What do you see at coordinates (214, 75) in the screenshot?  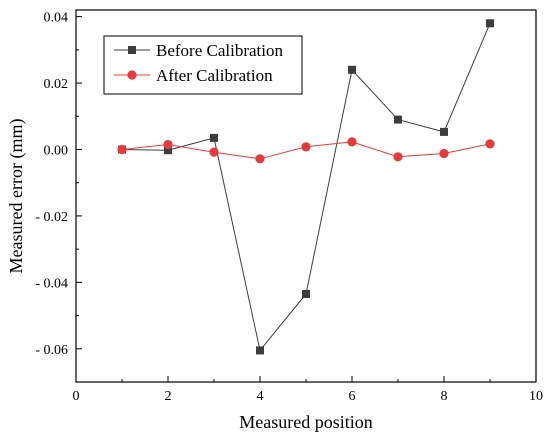 I see `legend-label-1: After Calibration` at bounding box center [214, 75].